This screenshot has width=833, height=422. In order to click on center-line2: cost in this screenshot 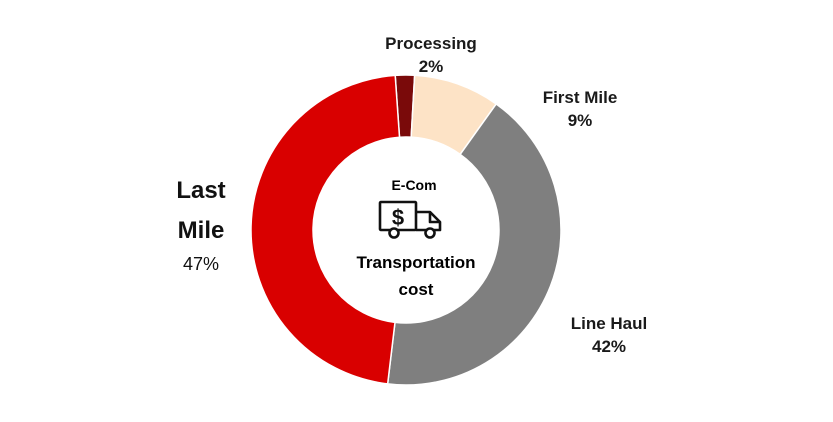, I will do `click(416, 289)`.